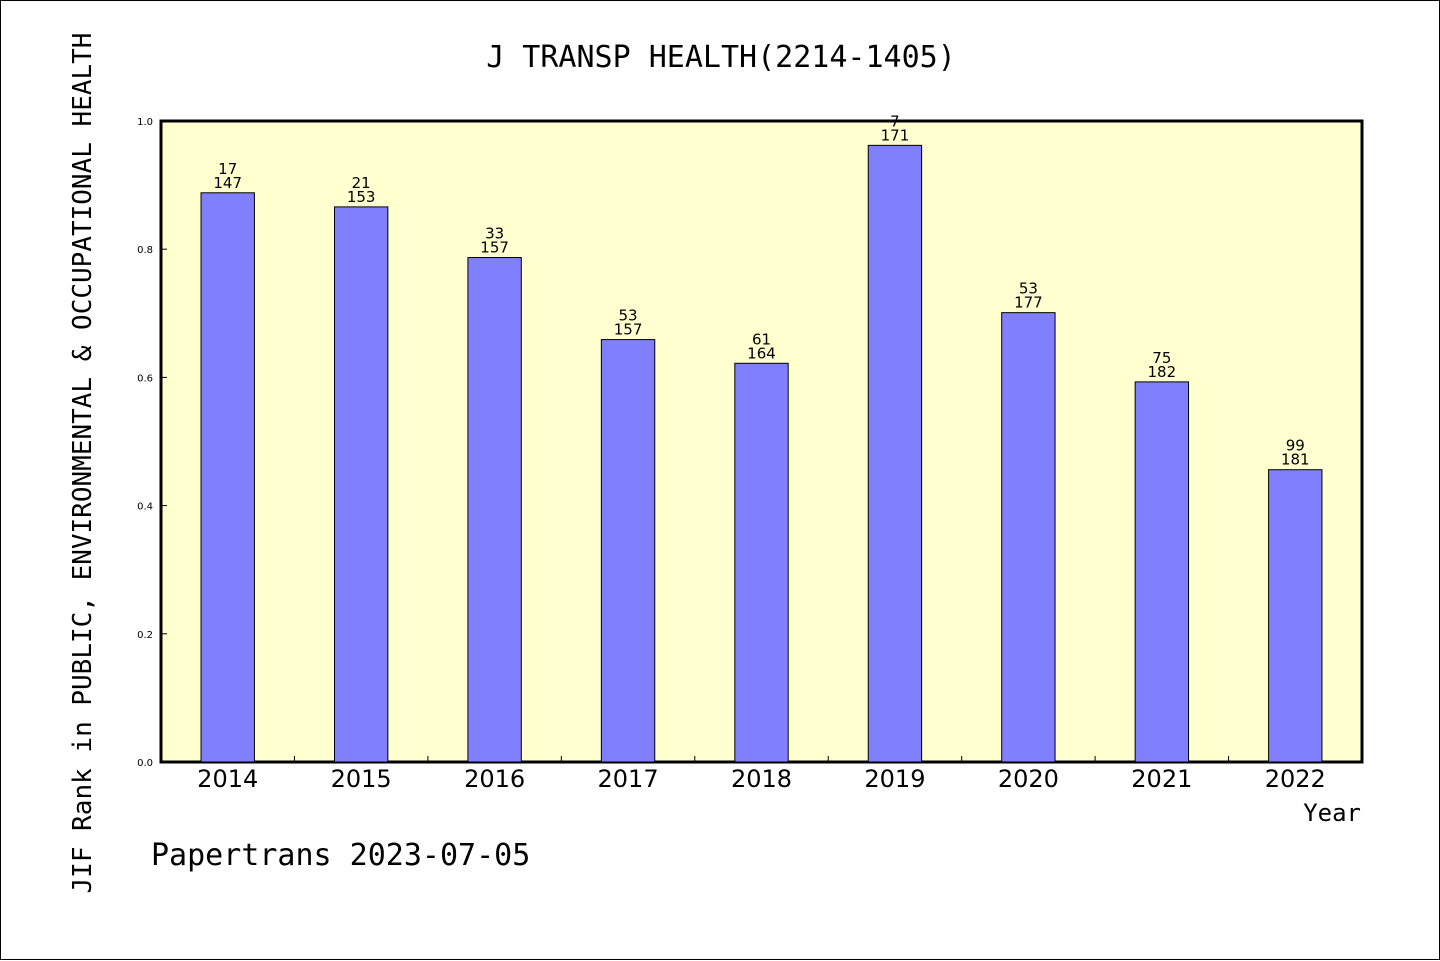  Describe the element at coordinates (152, 443) in the screenshot. I see `y-axis: 0.0 0.2 0.4 0.6 0.8 1.0` at that location.